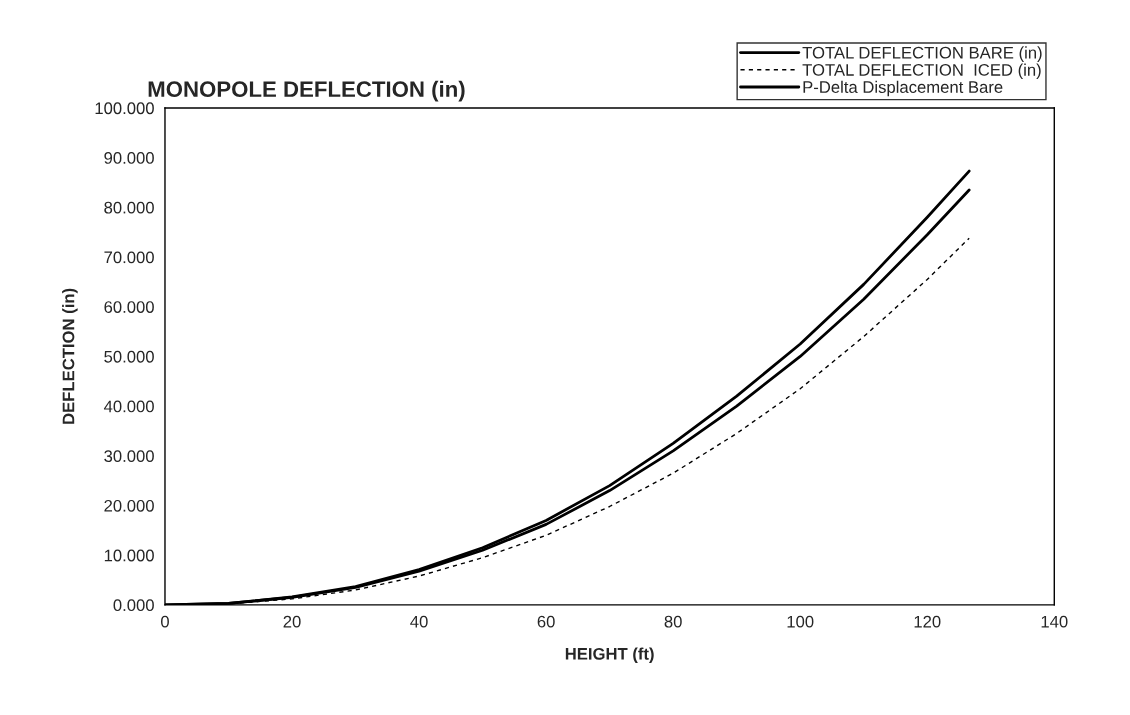  I want to click on chart-title: MONOPOLE DEFLECTION (in), so click(306, 91).